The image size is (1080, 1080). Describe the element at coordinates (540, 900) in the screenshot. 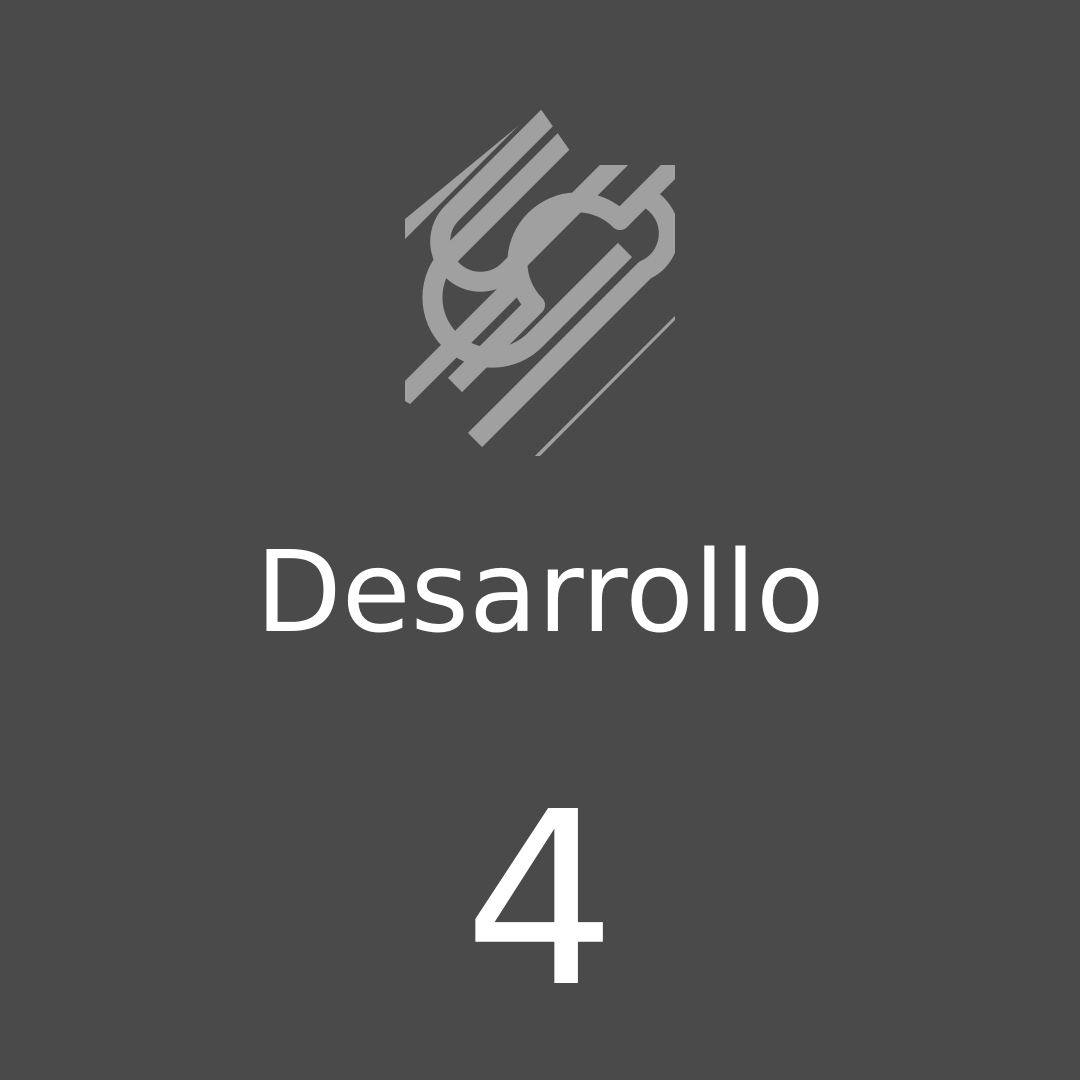

I see `tile-count: 4` at that location.